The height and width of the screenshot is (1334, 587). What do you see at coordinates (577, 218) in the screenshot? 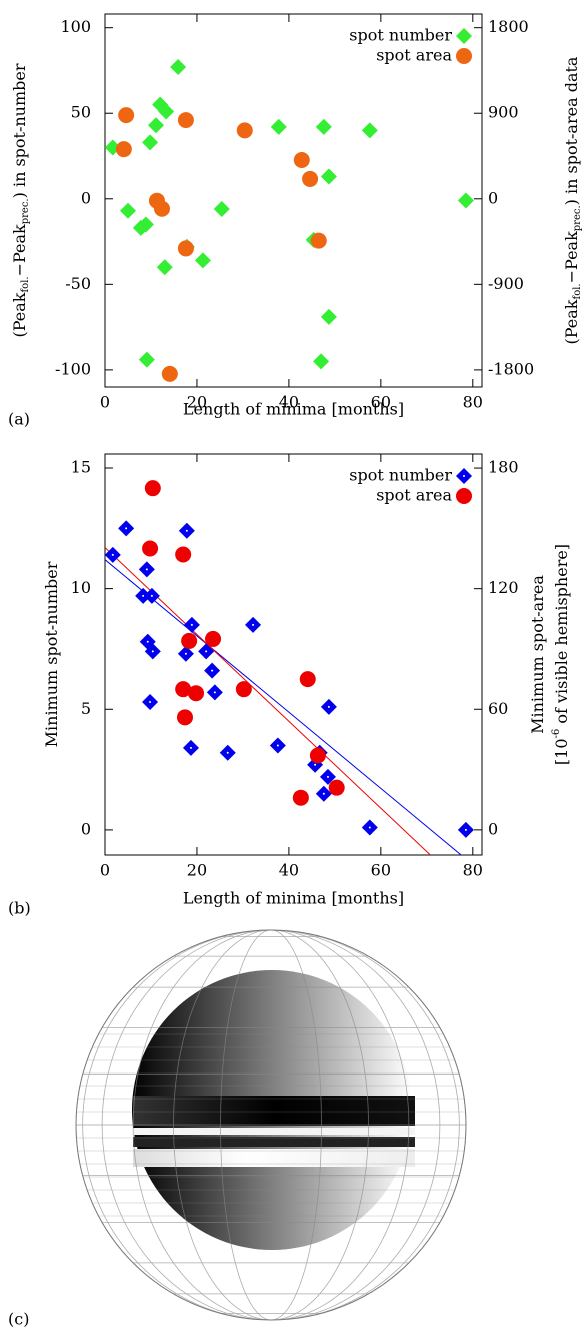
I see `axis-label-part: prec.` at bounding box center [577, 218].